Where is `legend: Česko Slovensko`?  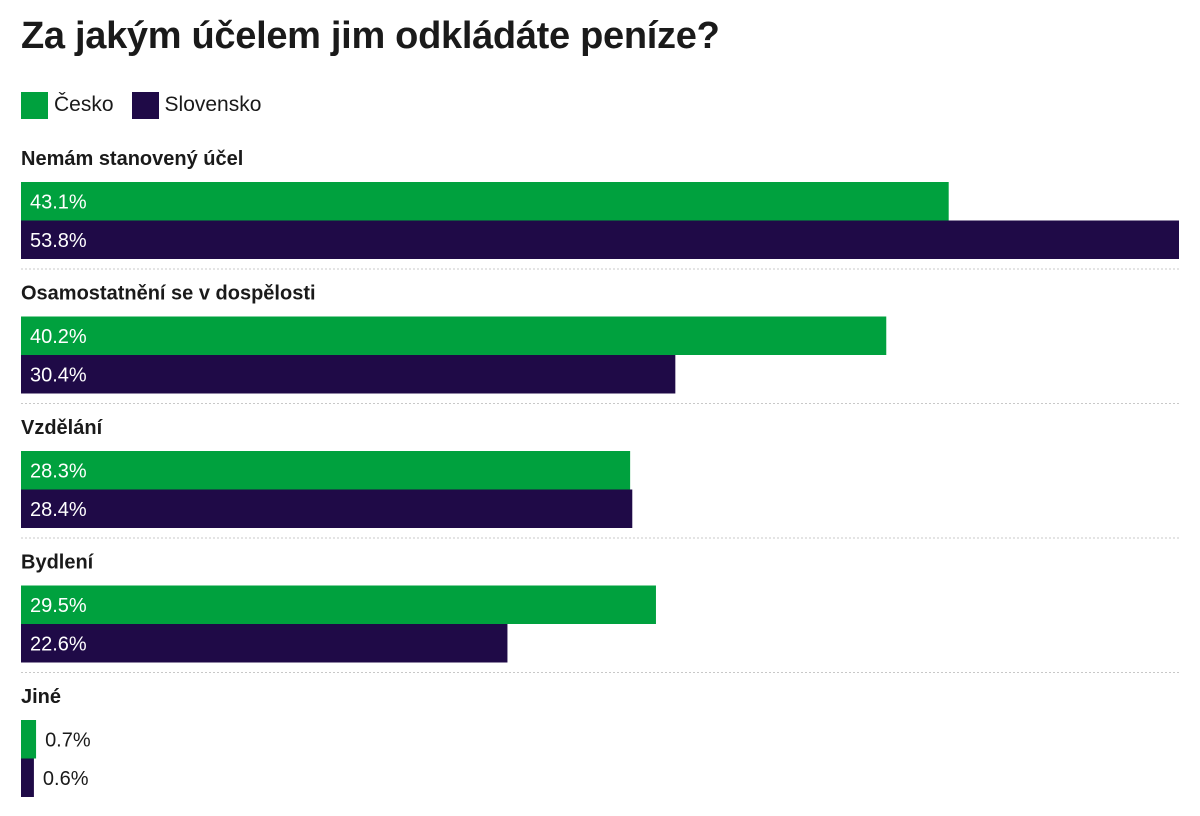 legend: Česko Slovensko is located at coordinates (150, 105).